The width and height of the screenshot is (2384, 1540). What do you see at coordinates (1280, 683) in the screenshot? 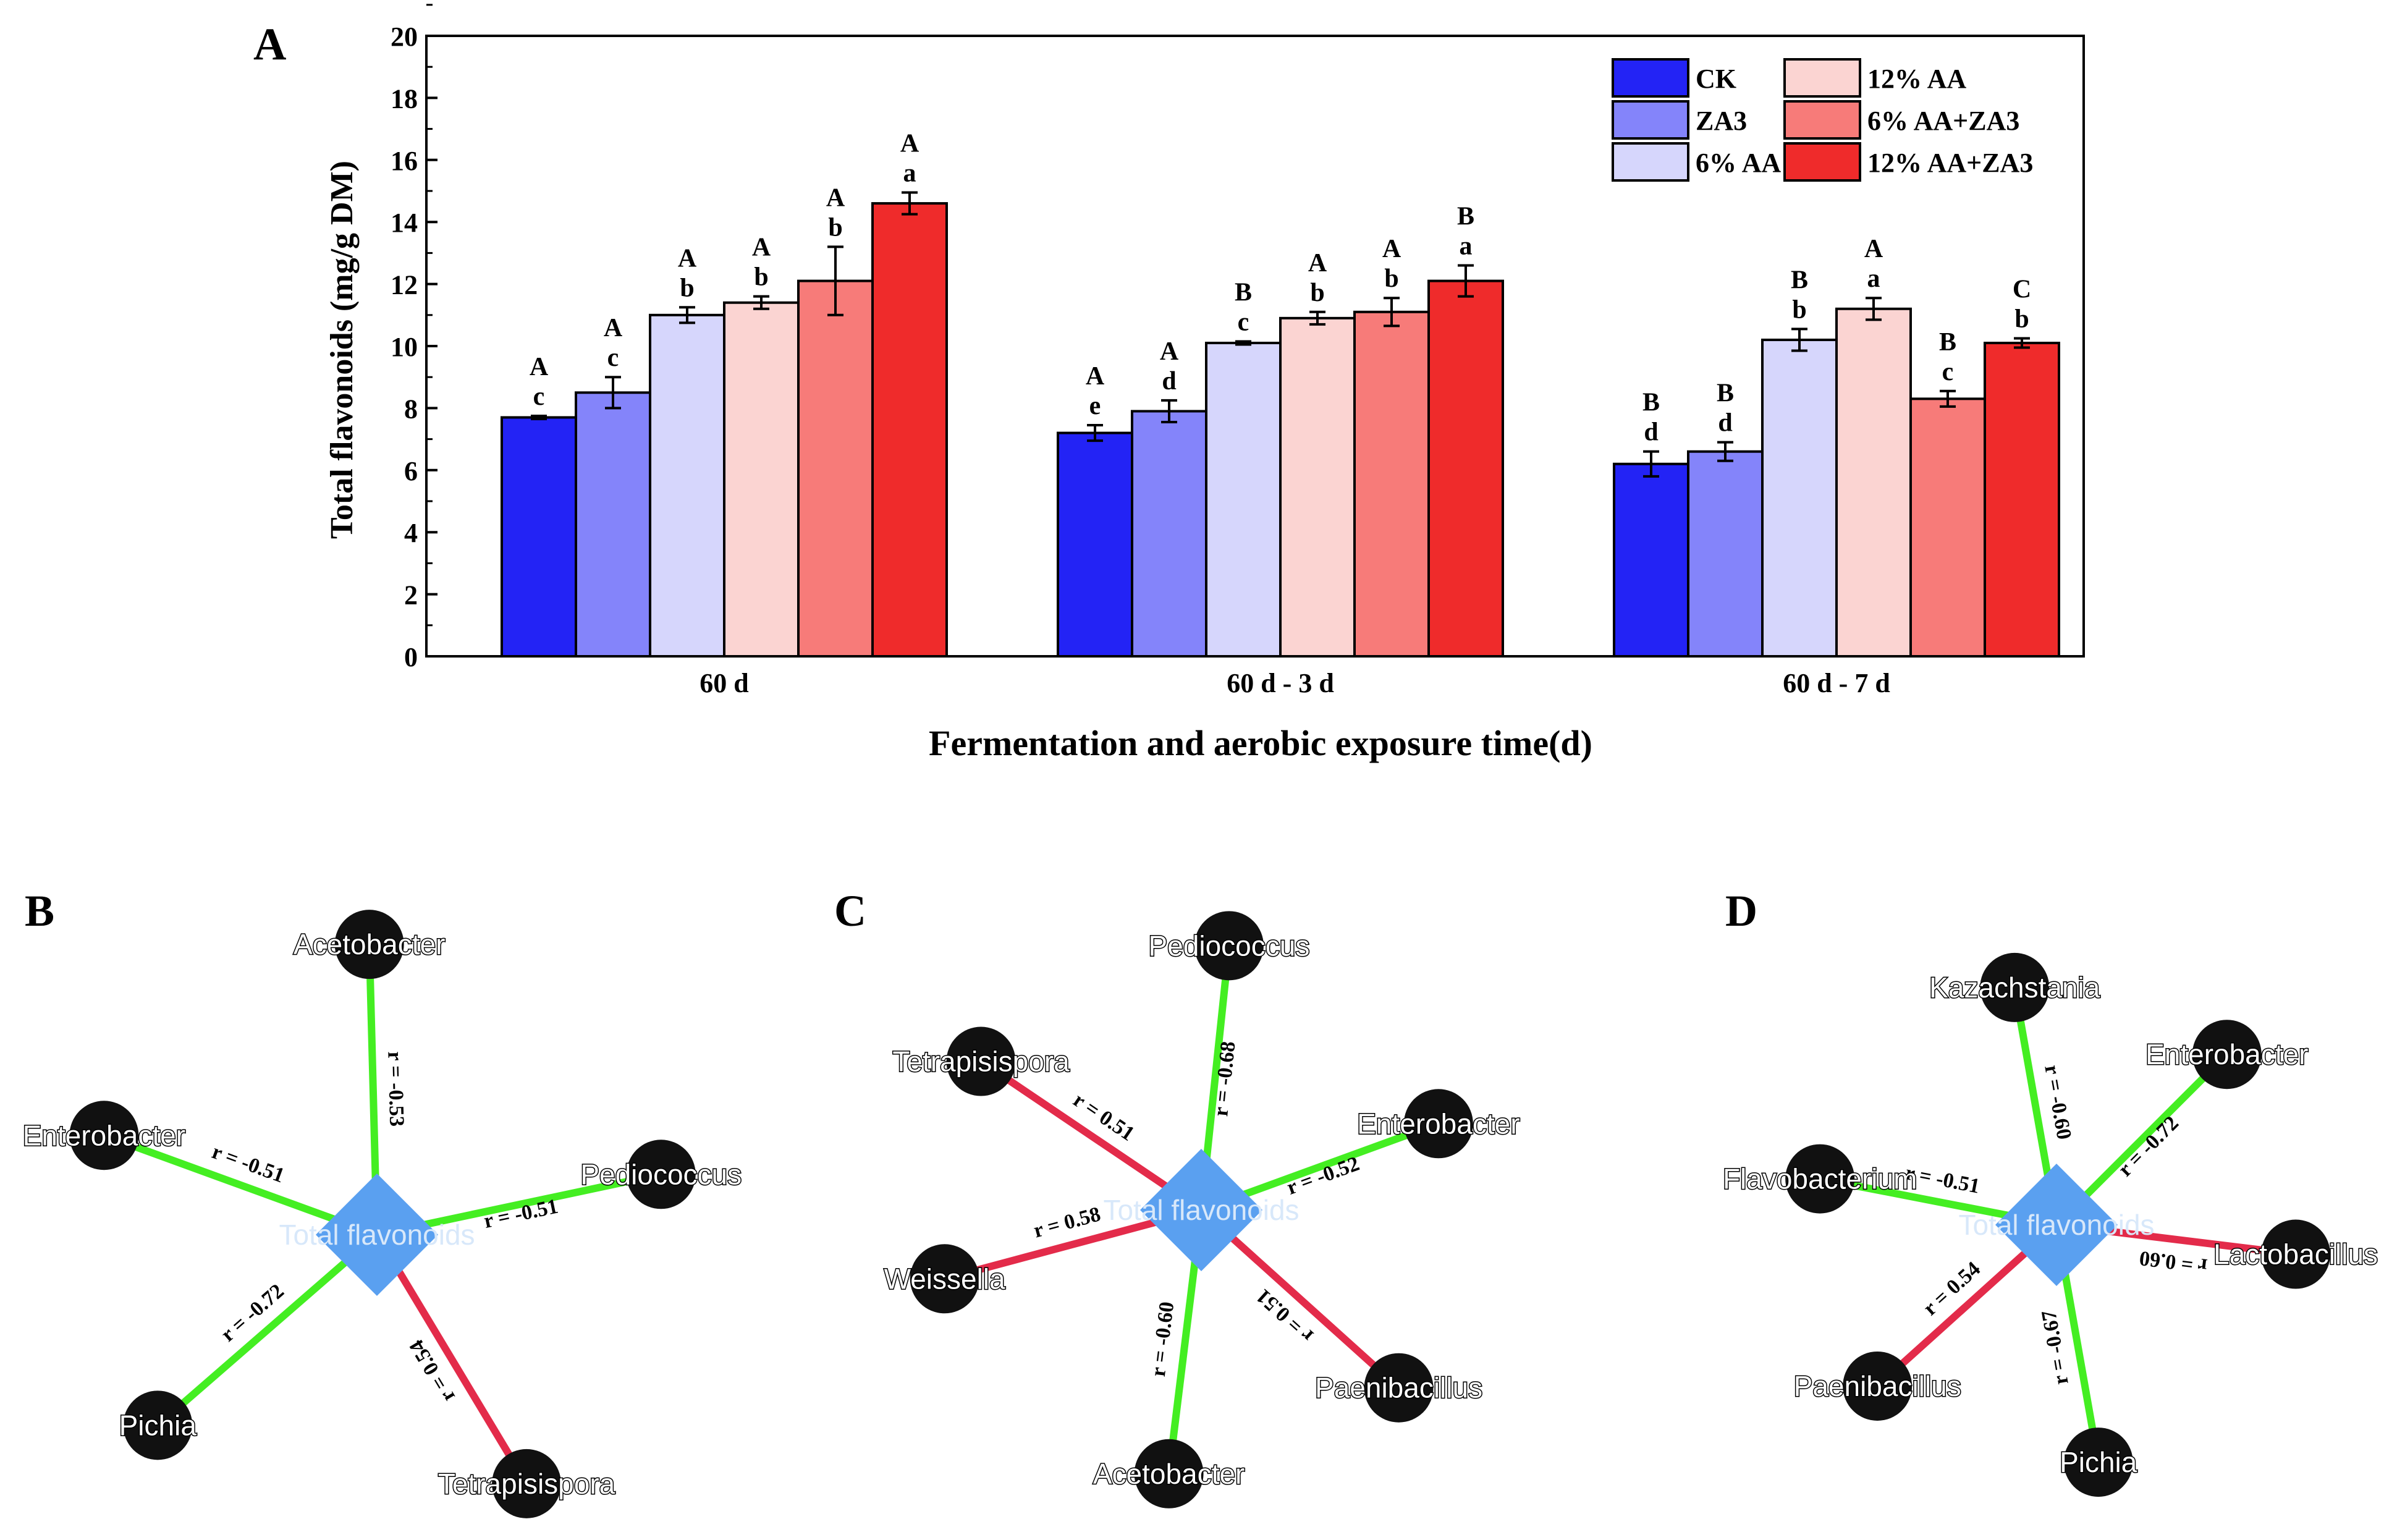
I see `x-tick-label: 60 d - 3 d` at bounding box center [1280, 683].